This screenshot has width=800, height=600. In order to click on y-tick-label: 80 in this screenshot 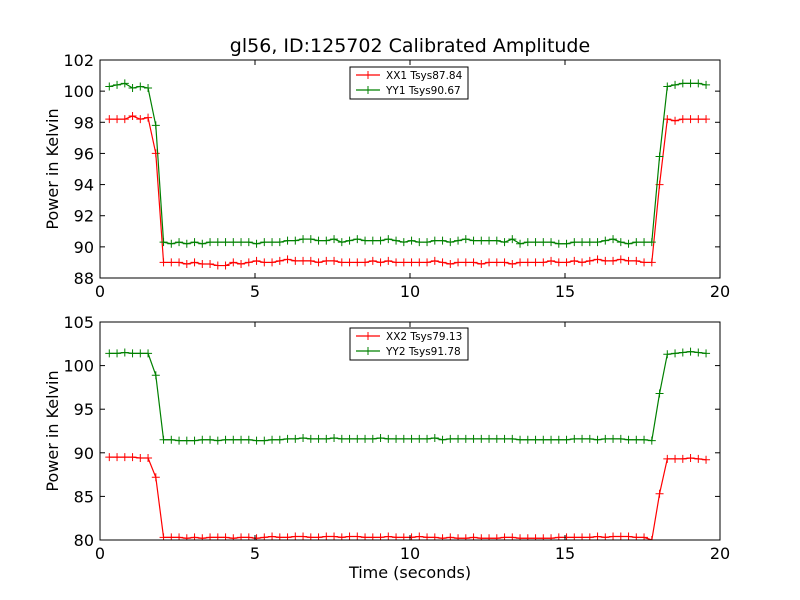, I will do `click(84, 540)`.